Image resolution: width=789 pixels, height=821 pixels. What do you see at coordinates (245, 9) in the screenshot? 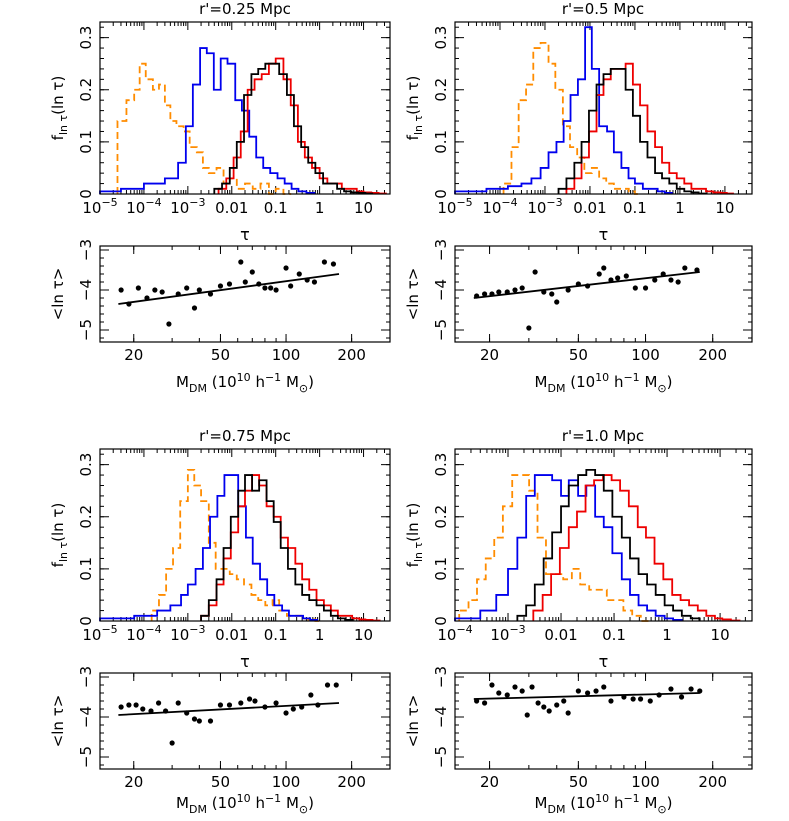
I see `panel-title: r'=0.25 Mpc` at bounding box center [245, 9].